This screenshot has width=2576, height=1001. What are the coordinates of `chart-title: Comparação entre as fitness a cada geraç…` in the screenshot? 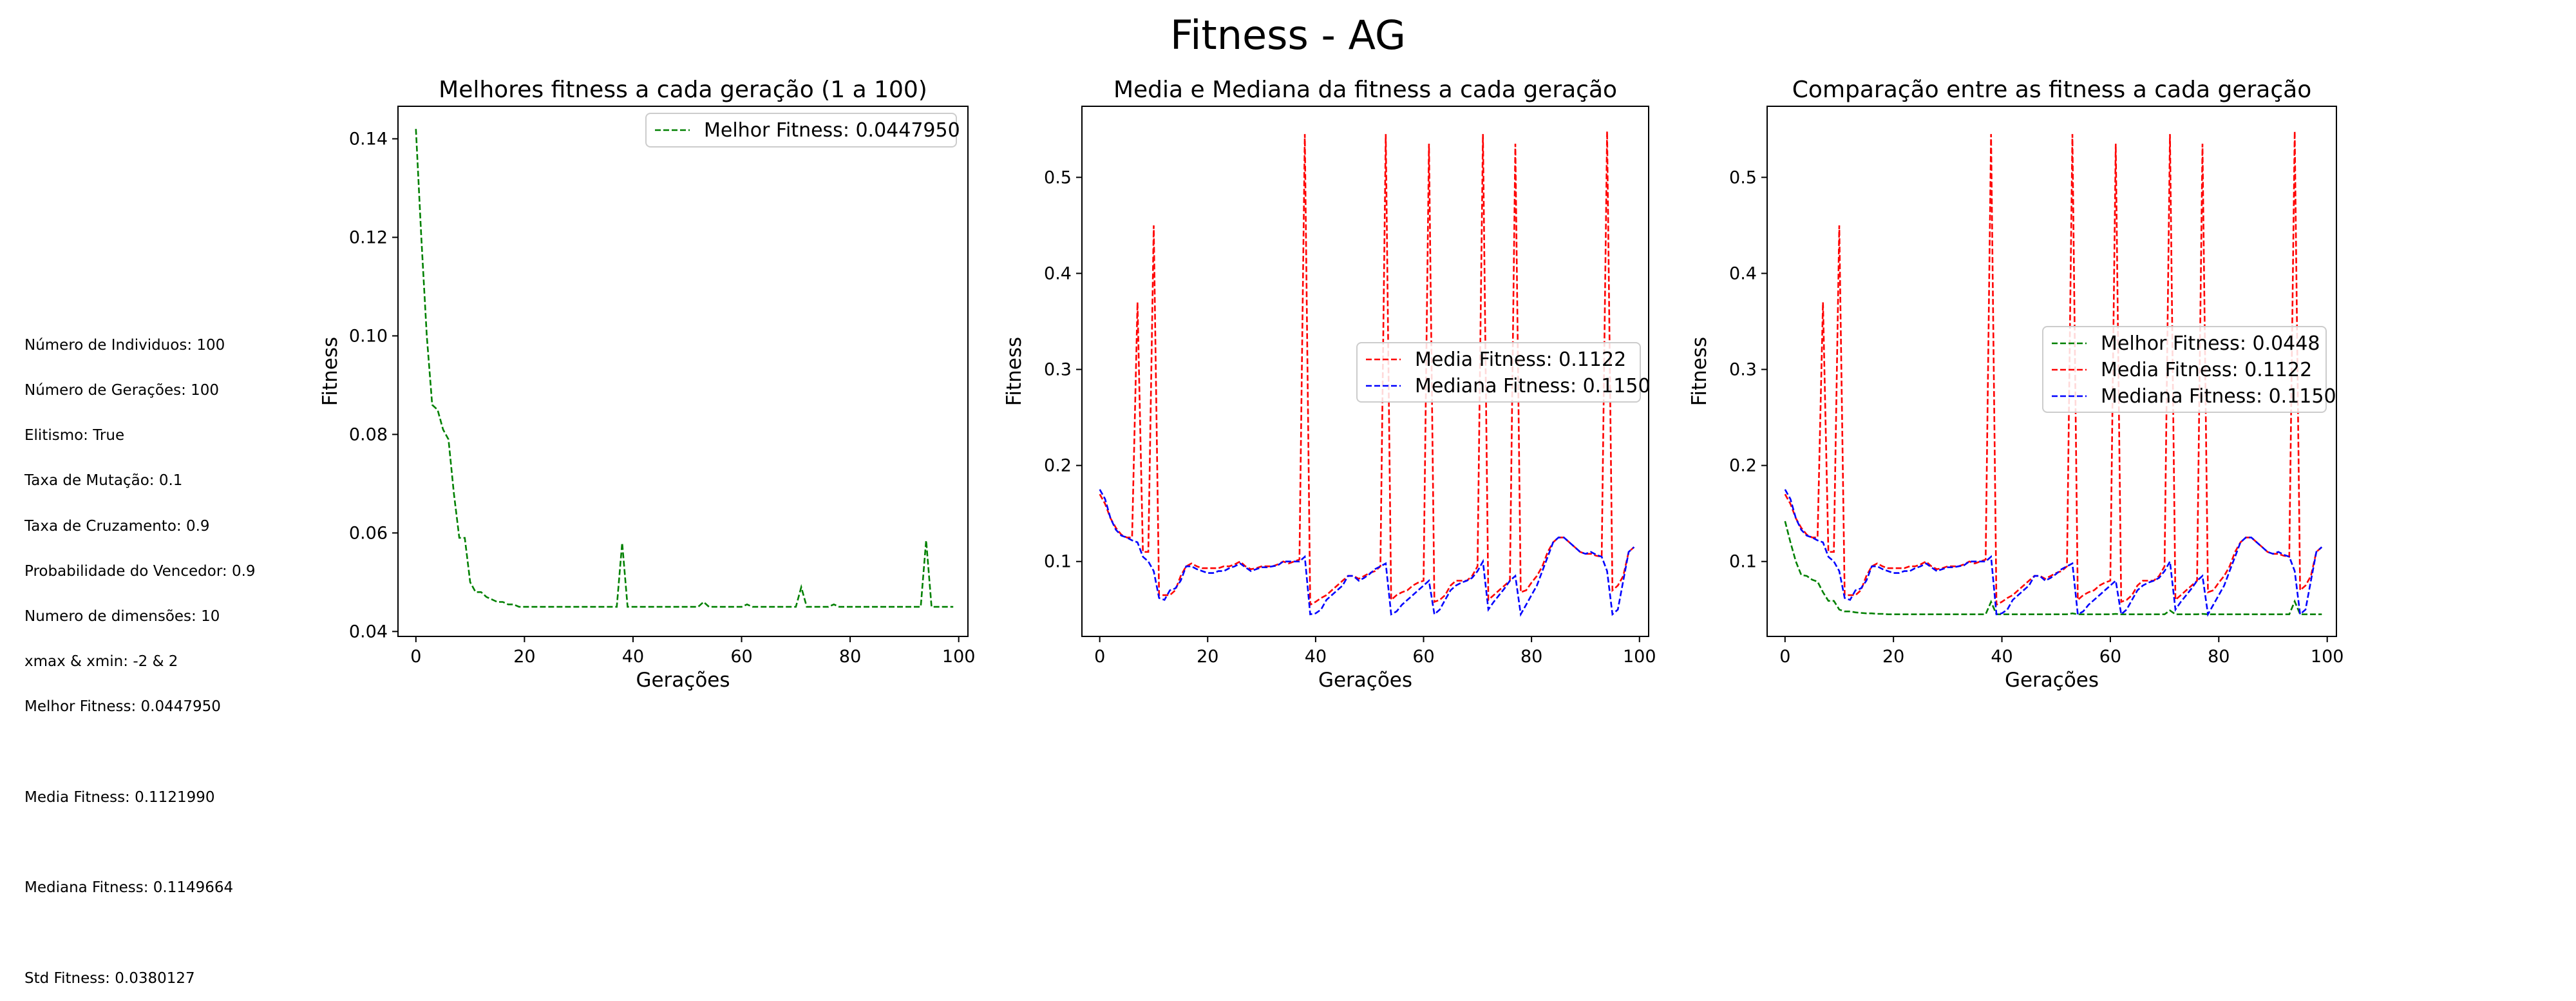 It's located at (2051, 90).